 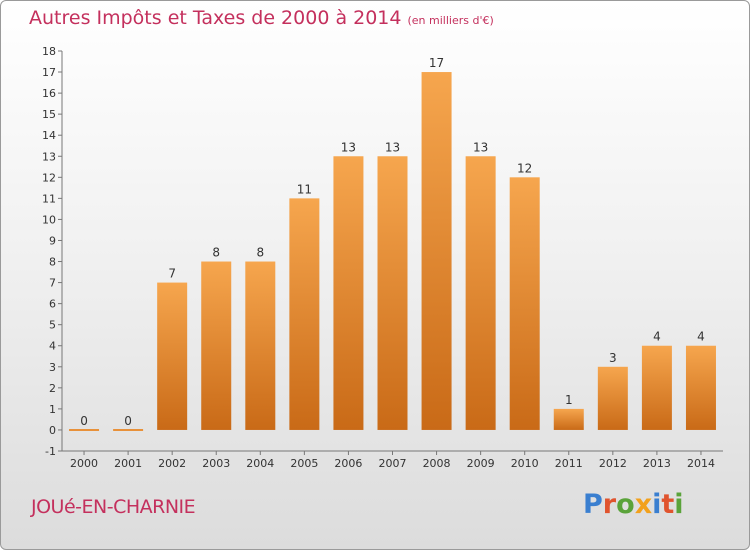 I want to click on x-tick-label: 2007, so click(x=393, y=463).